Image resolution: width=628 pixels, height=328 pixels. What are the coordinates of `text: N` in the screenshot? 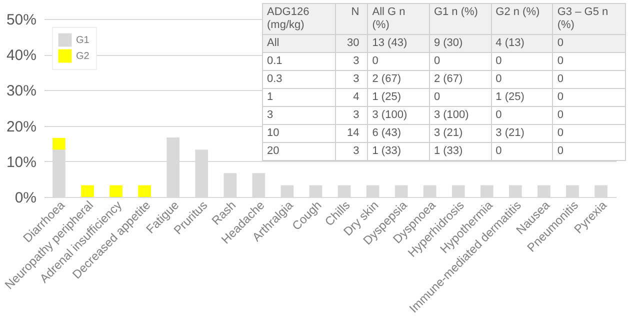 It's located at (351, 19).